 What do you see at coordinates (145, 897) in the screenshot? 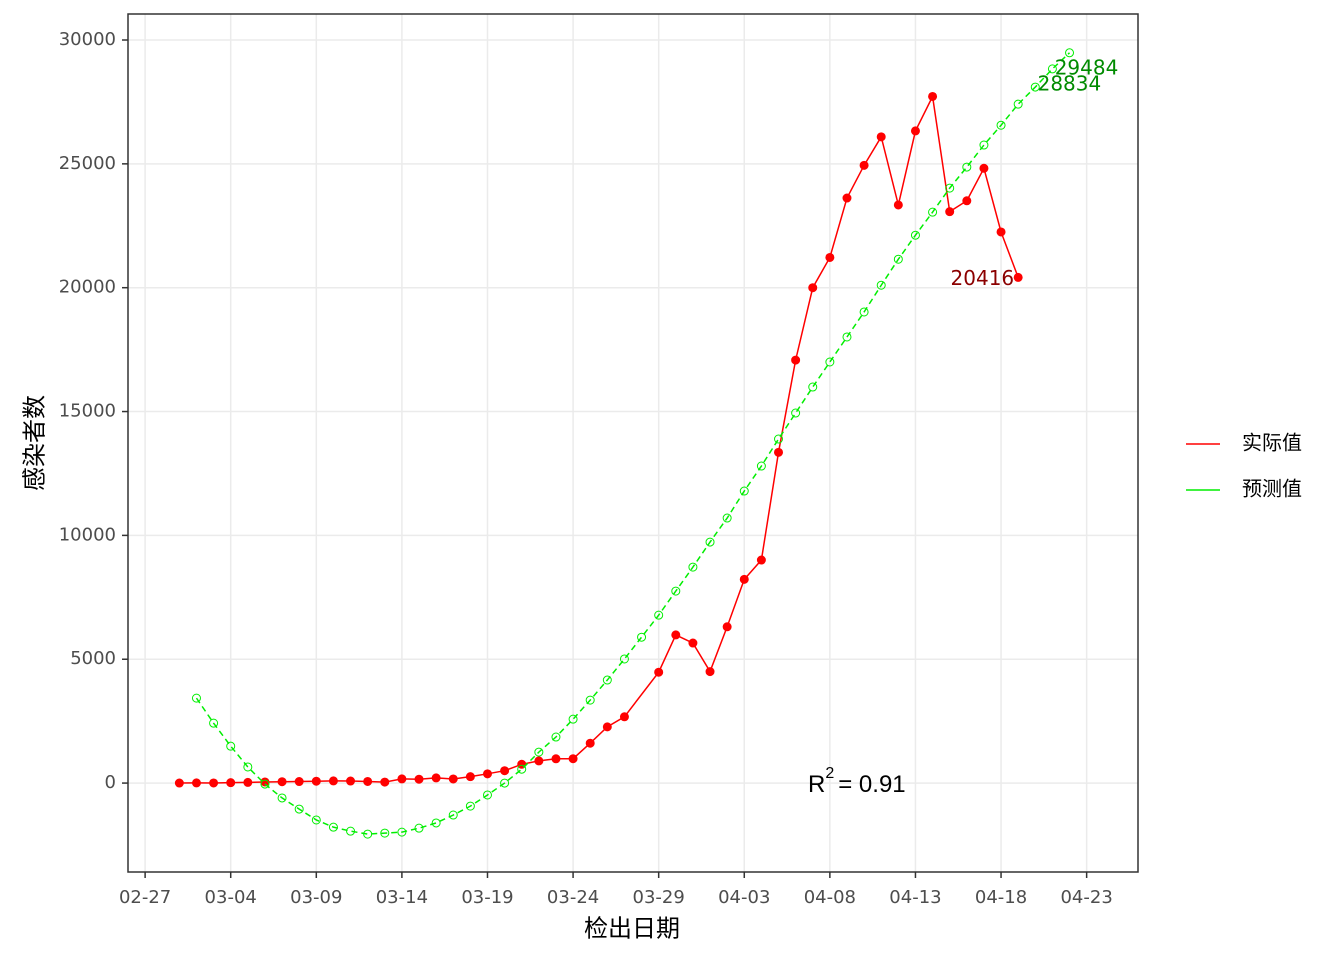
I see `x-tick-label: 02-27` at bounding box center [145, 897].